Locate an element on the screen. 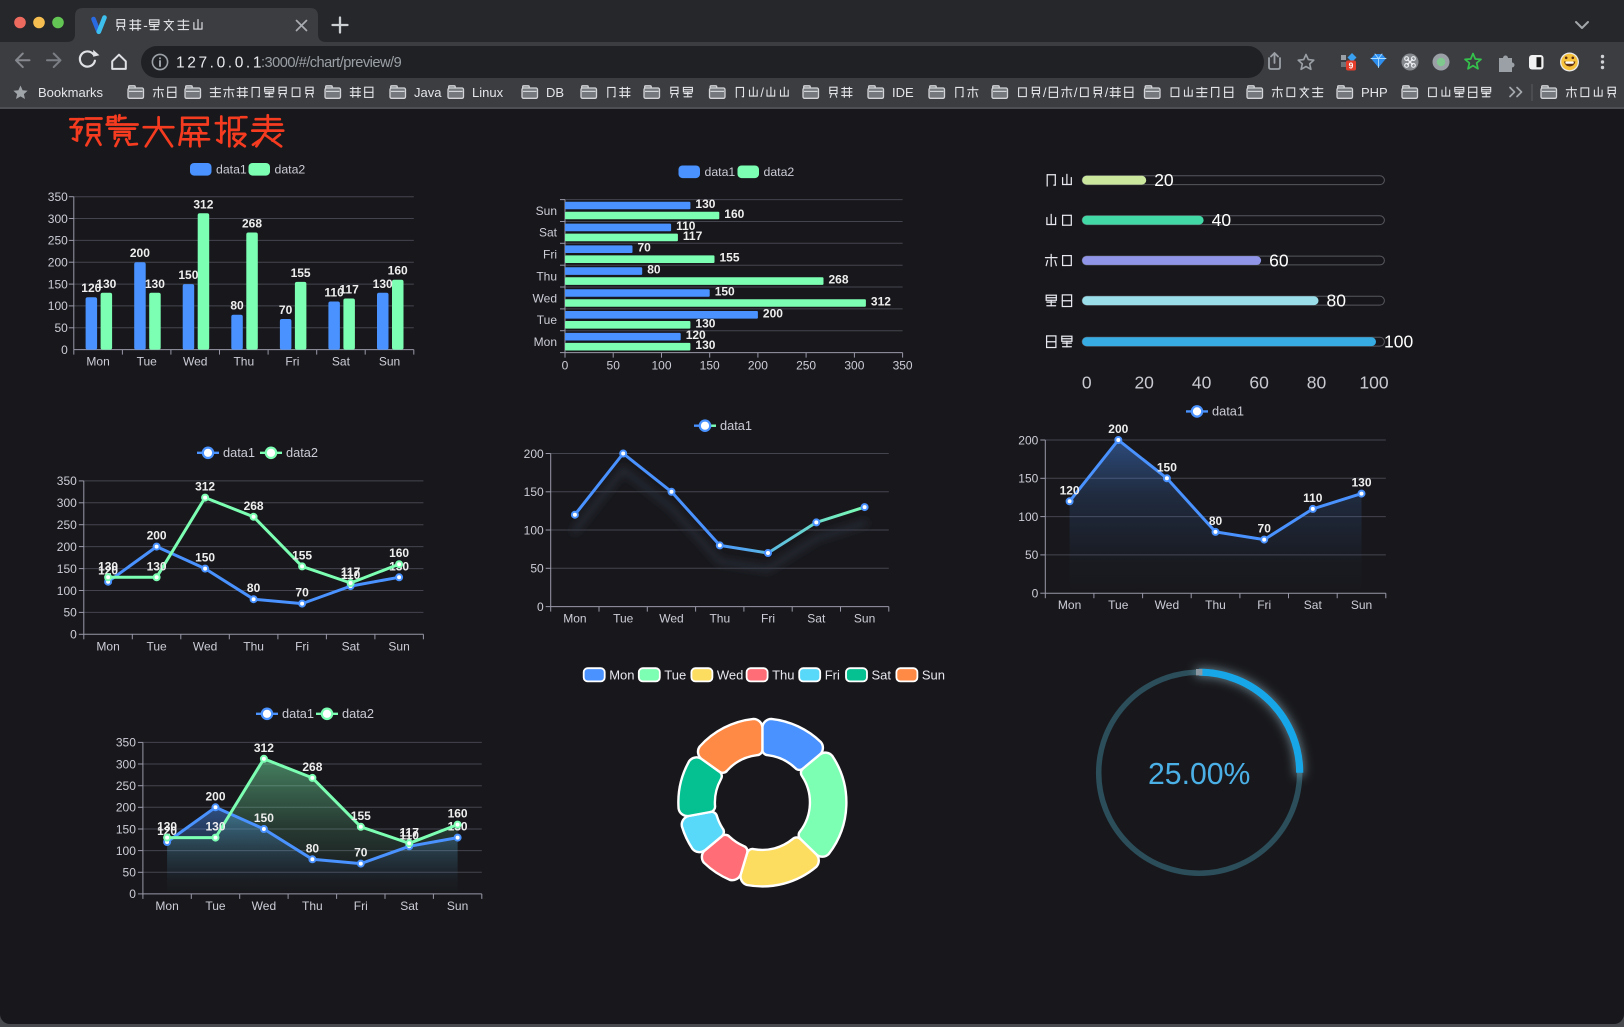  svg-text: Linux is located at coordinates (488, 92).